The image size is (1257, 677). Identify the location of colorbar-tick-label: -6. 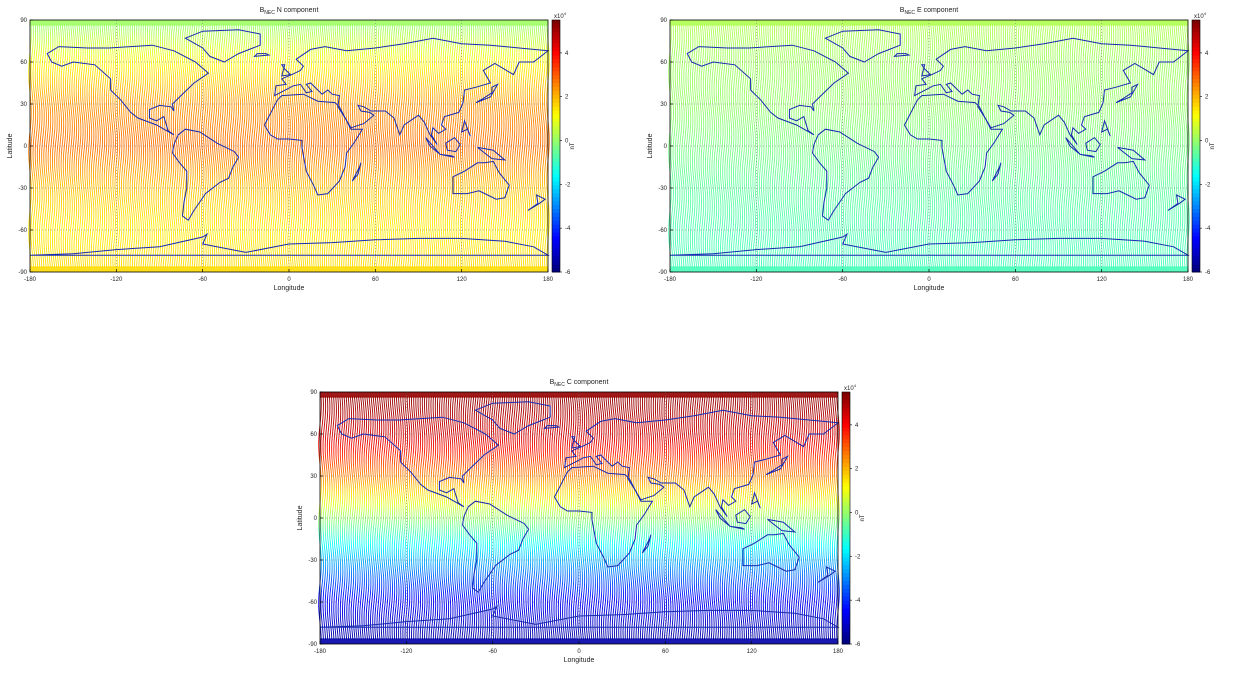
(568, 273).